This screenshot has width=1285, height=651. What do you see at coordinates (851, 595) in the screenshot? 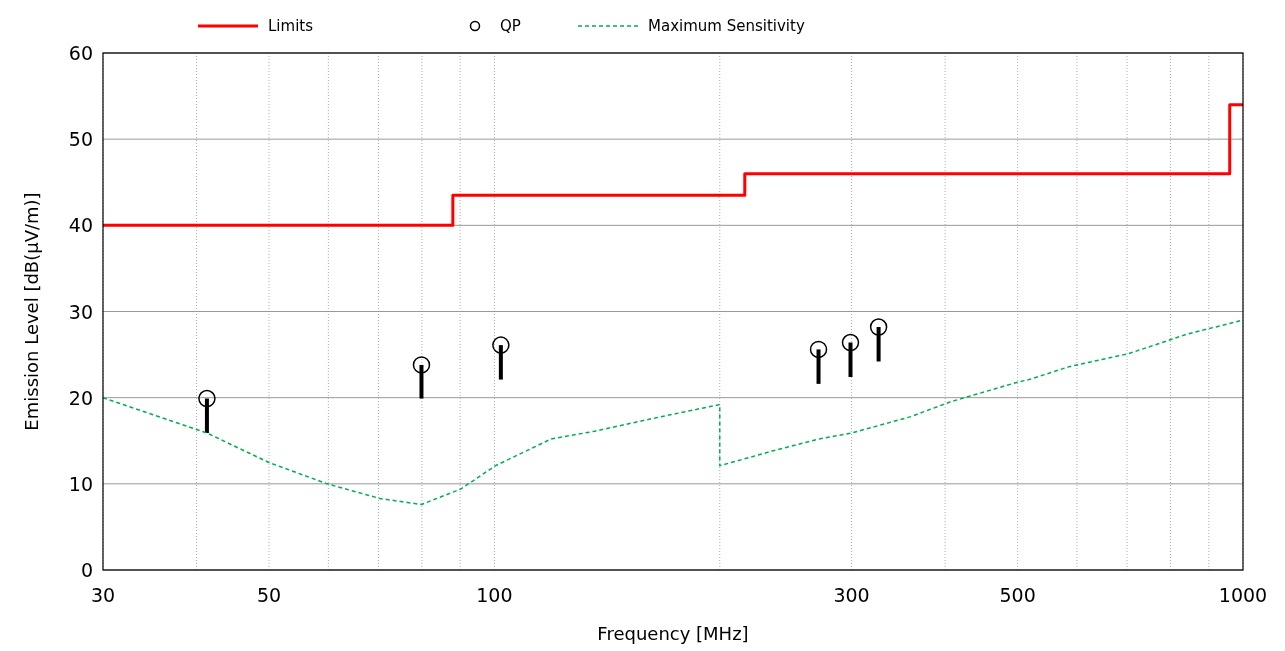
I see `x-tick-label: 300` at bounding box center [851, 595].